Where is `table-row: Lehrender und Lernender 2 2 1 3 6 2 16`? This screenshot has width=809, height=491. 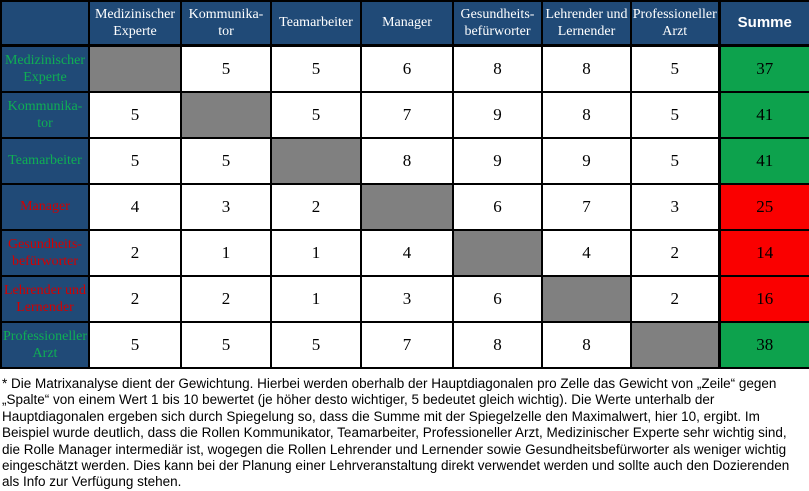 table-row: Lehrender und Lernender 2 2 1 3 6 2 16 is located at coordinates (404, 299).